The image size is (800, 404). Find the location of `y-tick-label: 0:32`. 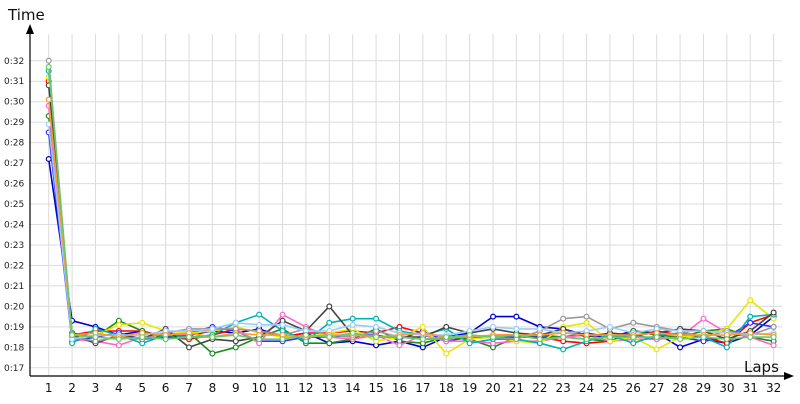

y-tick-label: 0:32 is located at coordinates (14, 62).